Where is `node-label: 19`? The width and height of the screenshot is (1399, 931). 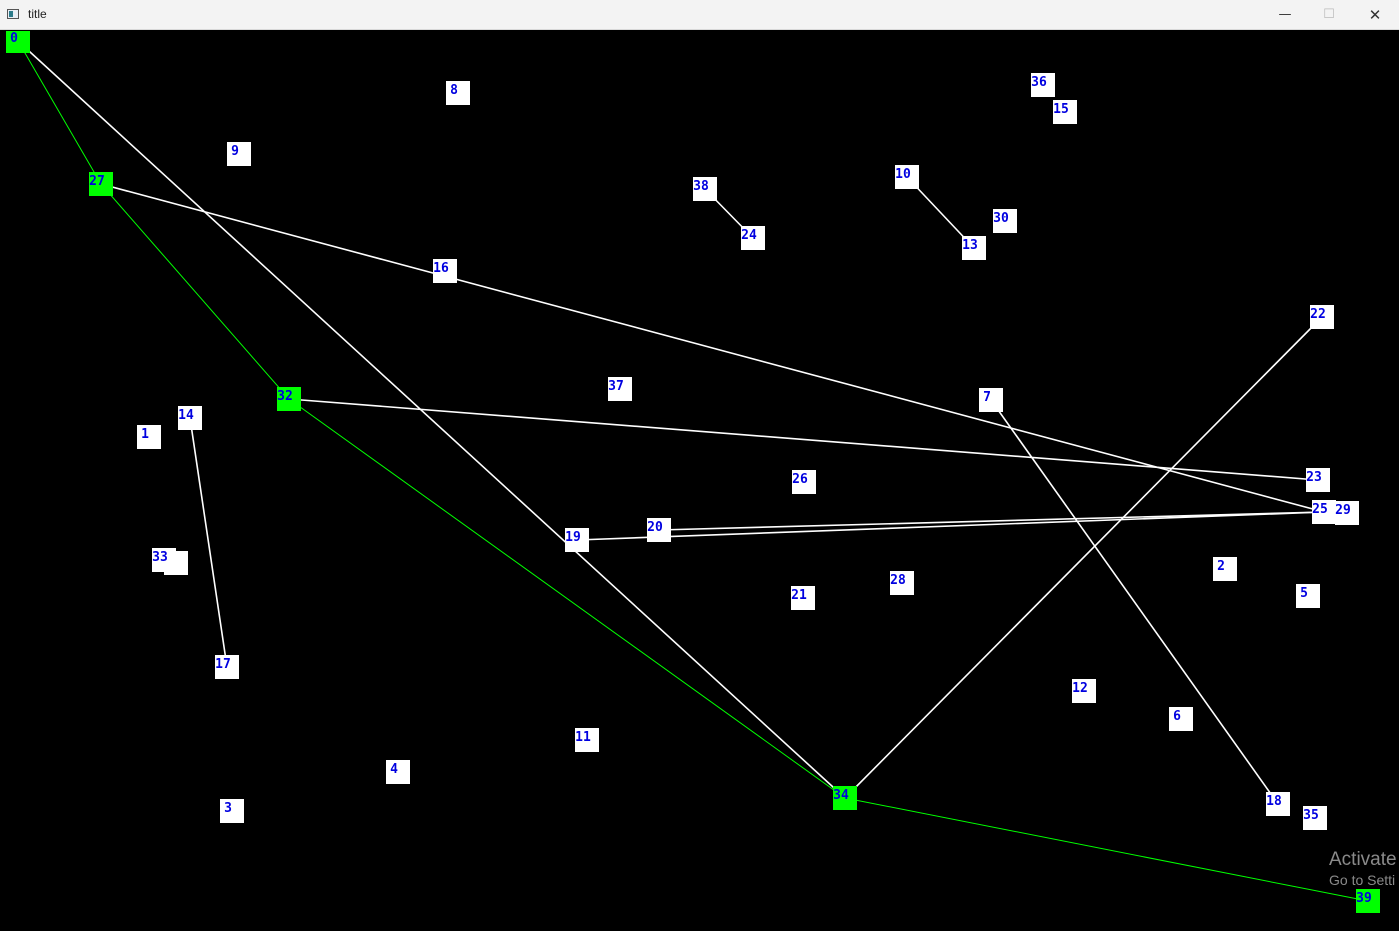
node-label: 19 is located at coordinates (573, 537).